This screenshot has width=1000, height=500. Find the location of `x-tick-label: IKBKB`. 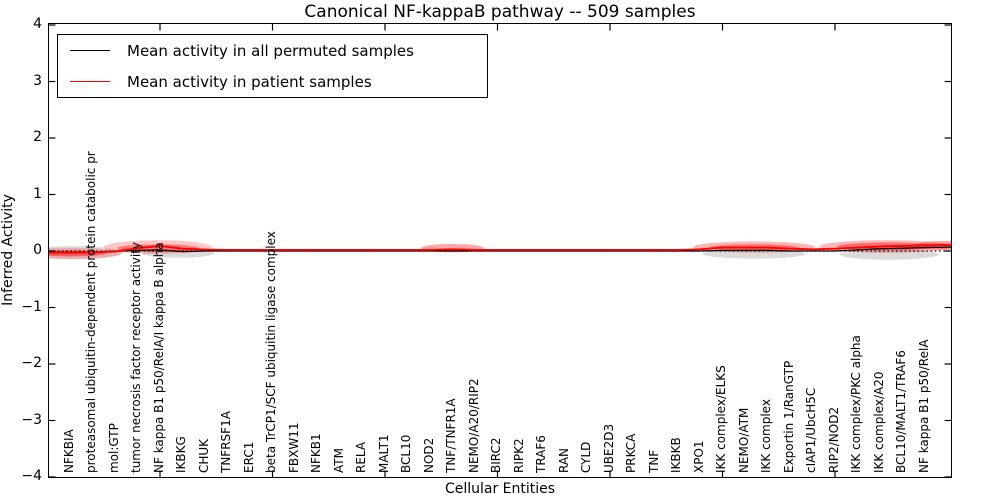

x-tick-label: IKBKB is located at coordinates (676, 455).